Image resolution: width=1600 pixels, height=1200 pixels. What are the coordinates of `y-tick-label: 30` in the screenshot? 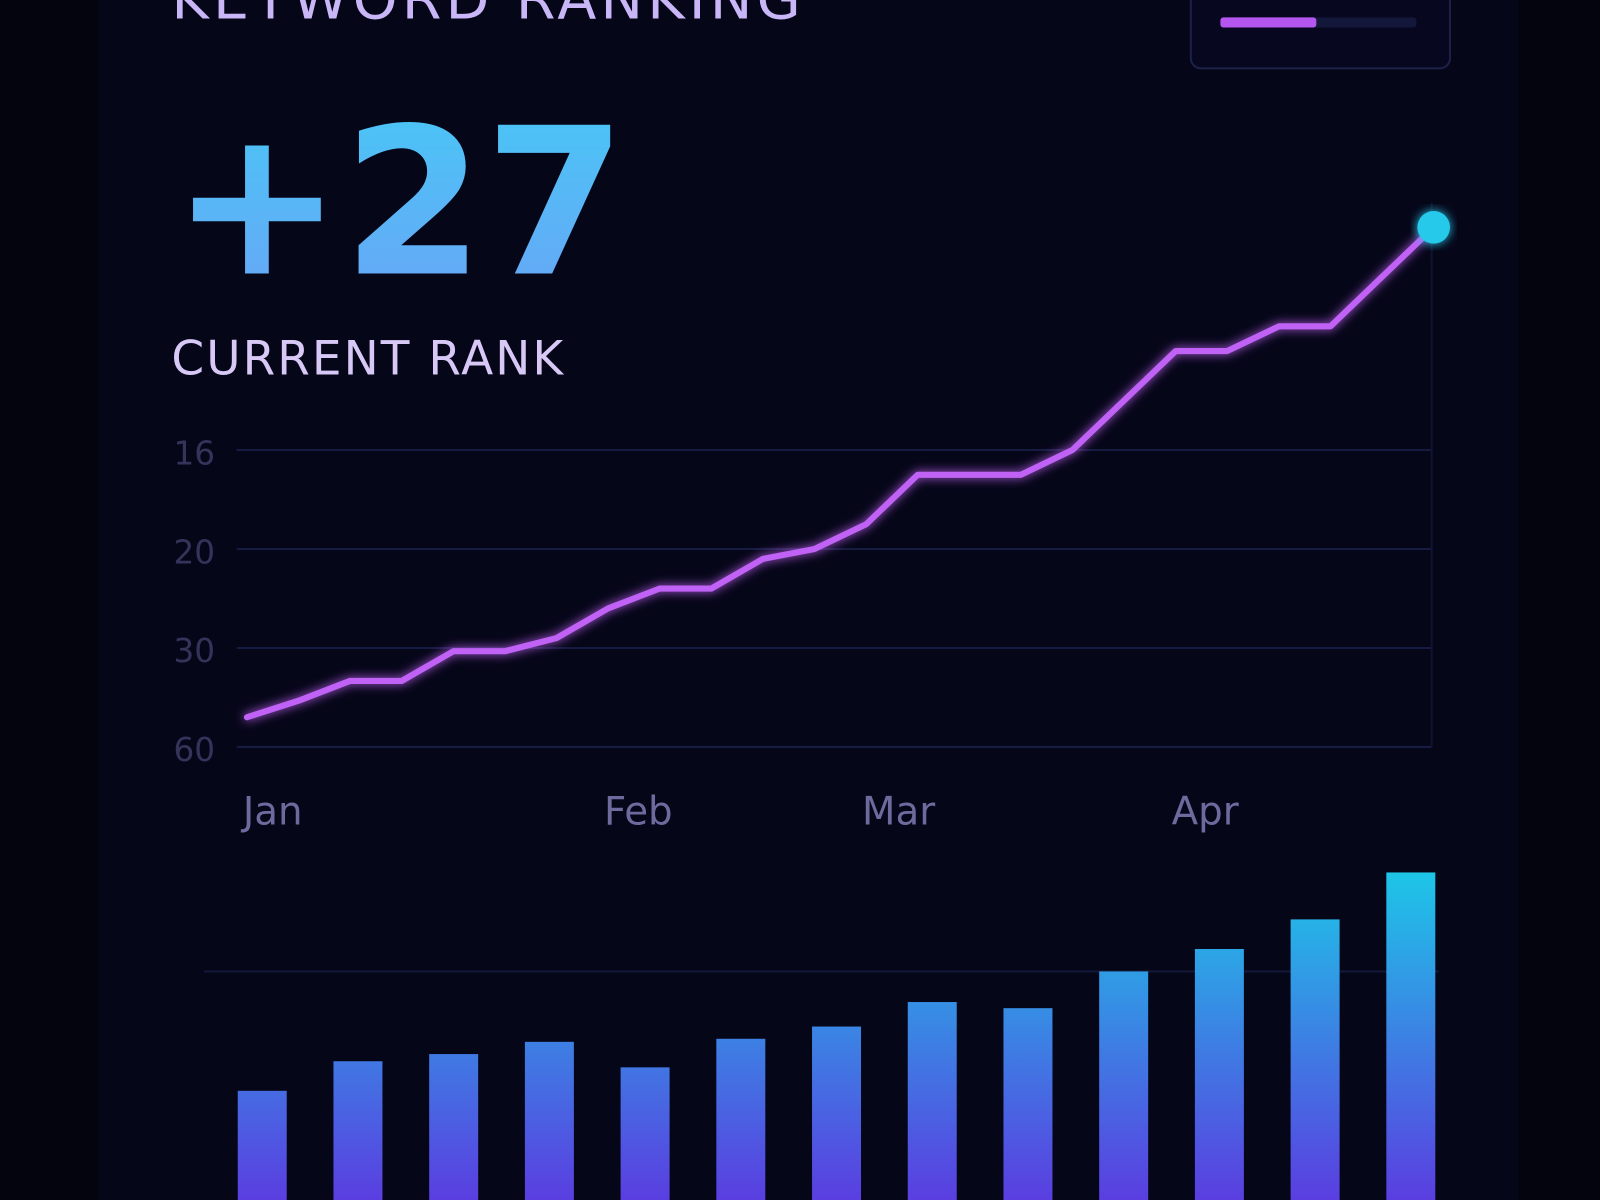 It's located at (194, 651).